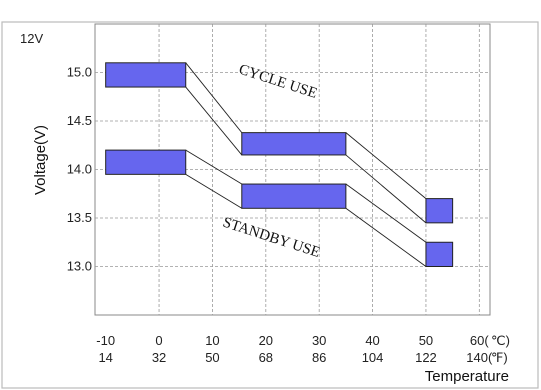  Describe the element at coordinates (212, 357) in the screenshot. I see `x-tick-label-fahrenheit: 50` at that location.